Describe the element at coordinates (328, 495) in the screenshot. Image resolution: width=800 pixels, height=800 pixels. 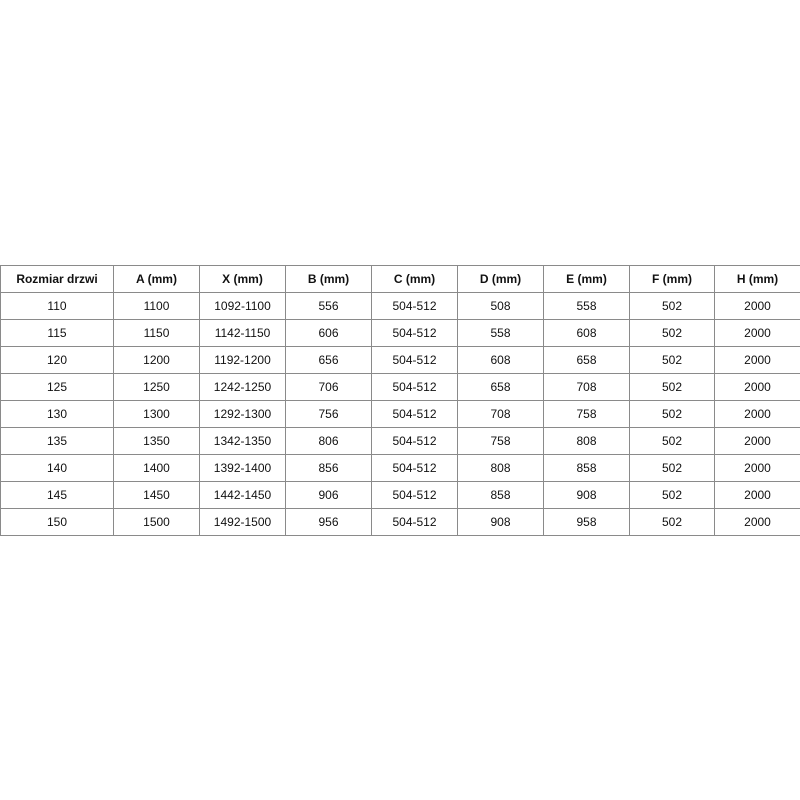
I see `table-cell: 906` at that location.